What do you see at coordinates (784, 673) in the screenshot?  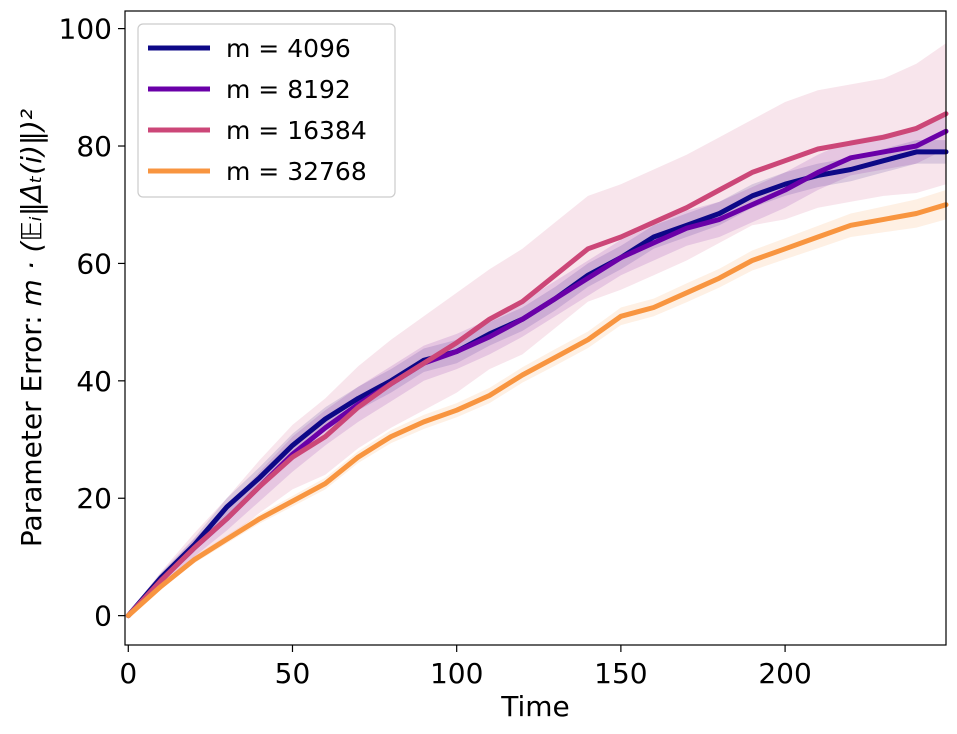 I see `x-tick-label: 200` at bounding box center [784, 673].